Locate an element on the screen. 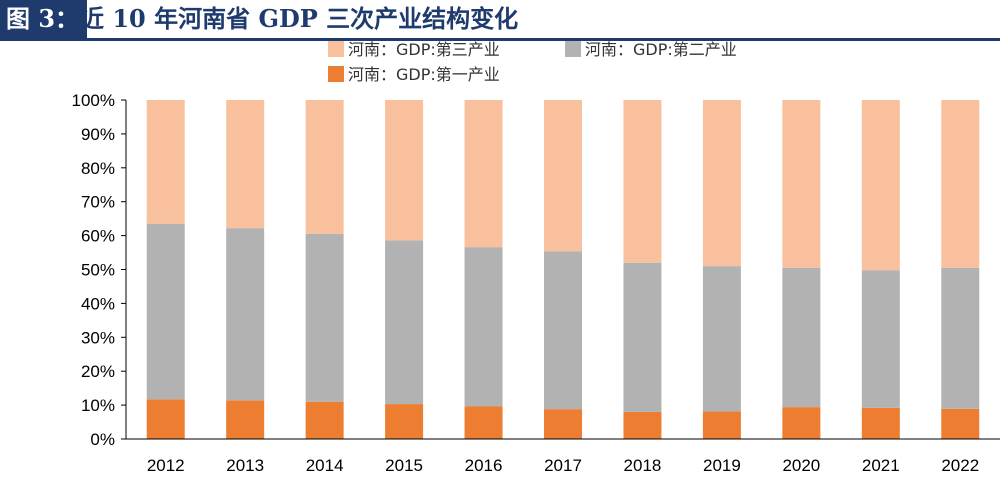 This screenshot has height=482, width=1000. legend-label: 河南：GDP:第三产业 is located at coordinates (424, 49).